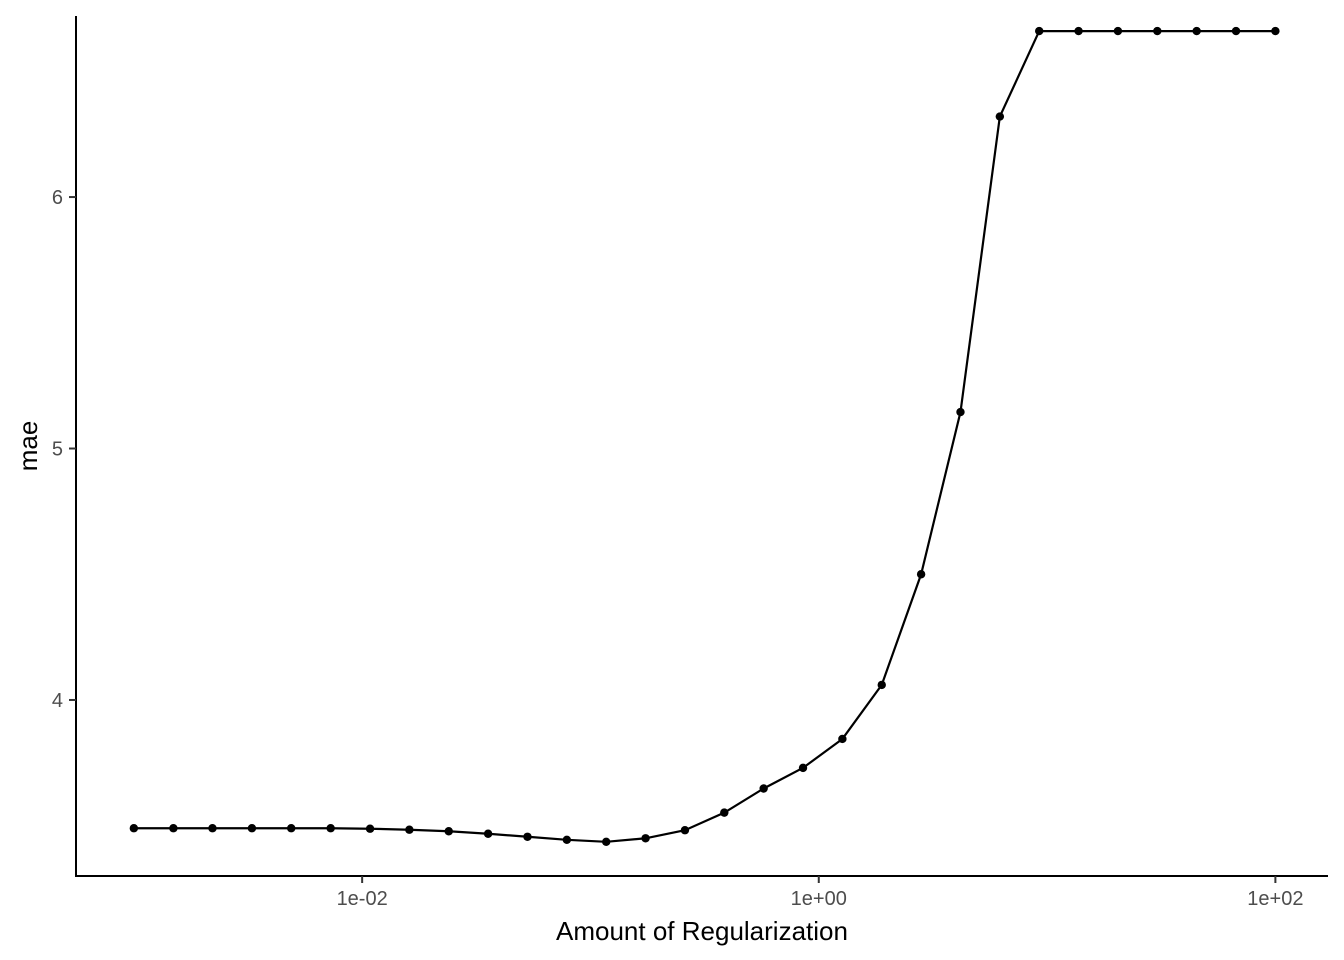 This screenshot has width=1344, height=960. What do you see at coordinates (57, 198) in the screenshot?
I see `y-tick-label: 6` at bounding box center [57, 198].